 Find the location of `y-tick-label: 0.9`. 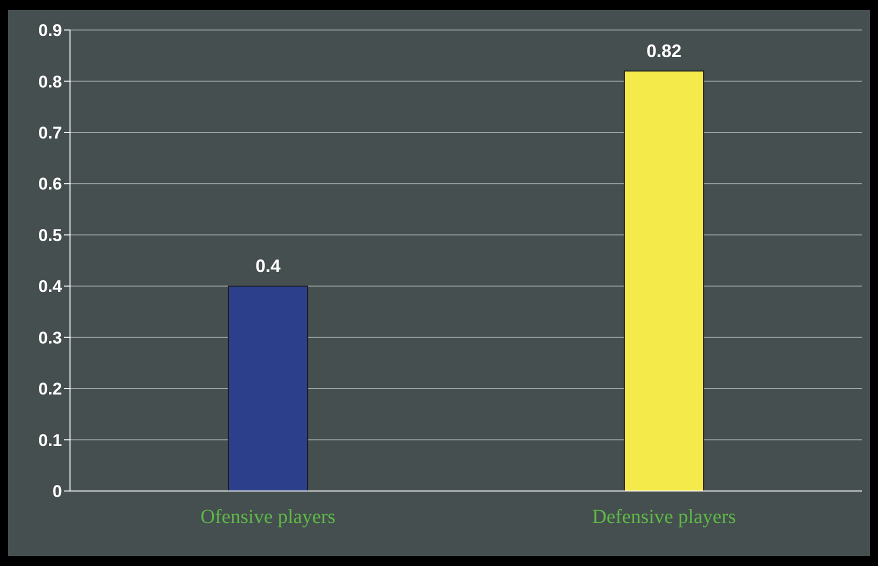

y-tick-label: 0.9 is located at coordinates (50, 30).